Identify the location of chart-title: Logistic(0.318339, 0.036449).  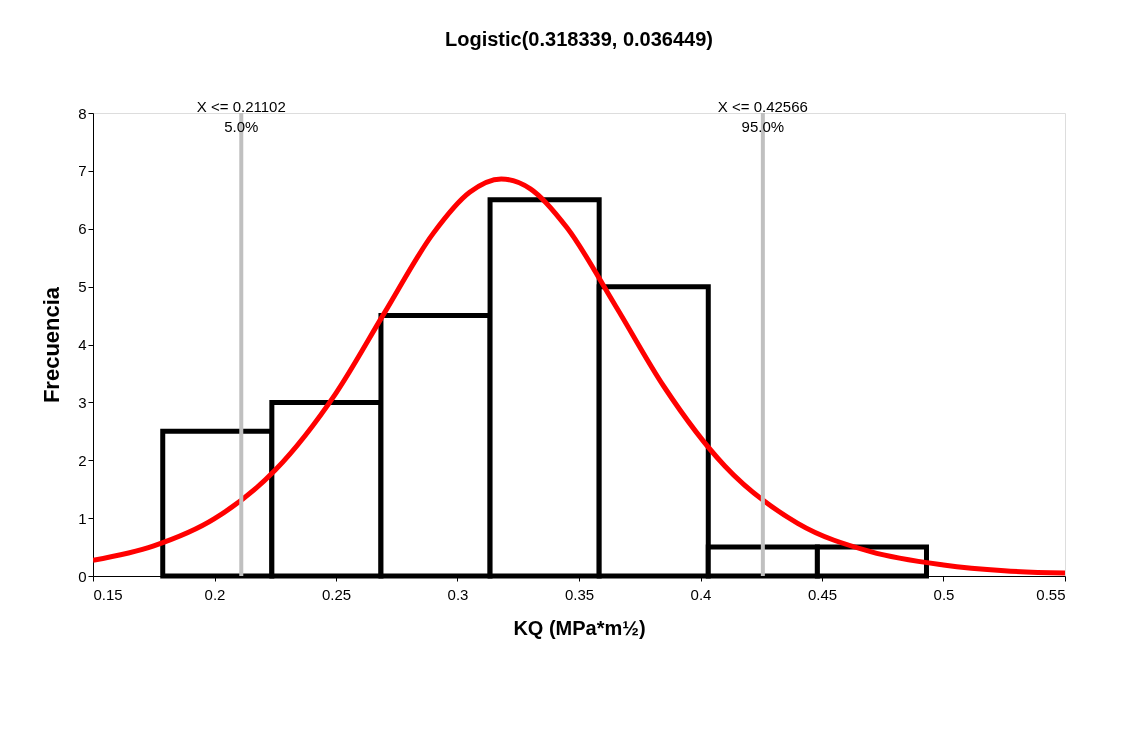
(579, 39).